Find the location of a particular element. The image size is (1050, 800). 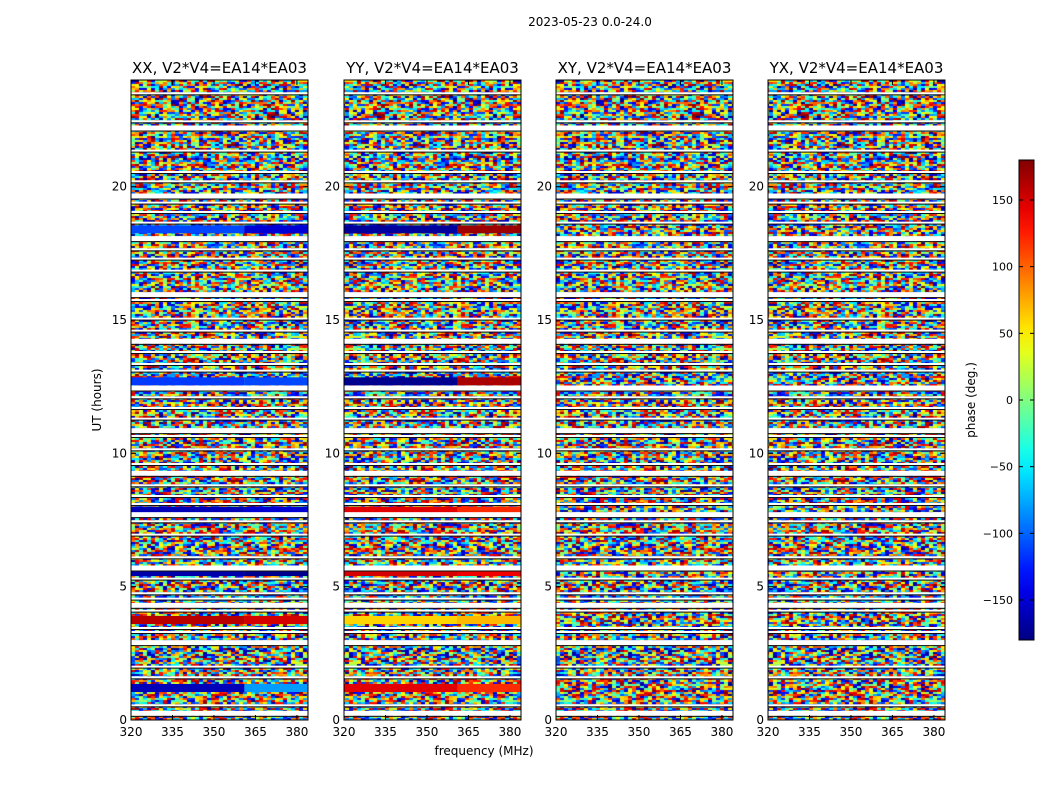

panel-title: XY, V2*V4=EA14*EA03 is located at coordinates (645, 68).